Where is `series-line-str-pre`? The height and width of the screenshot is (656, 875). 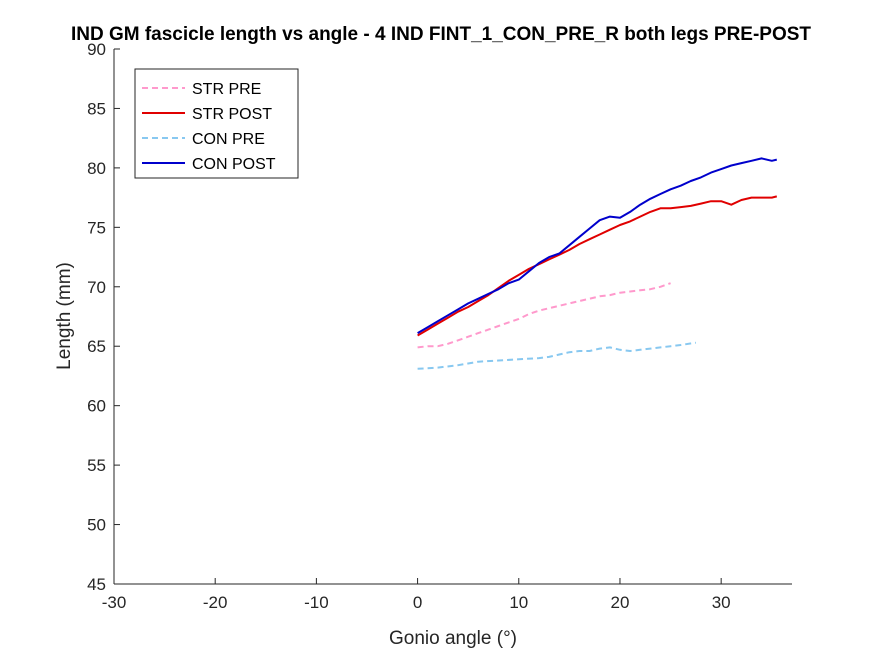
series-line-str-pre is located at coordinates (544, 315).